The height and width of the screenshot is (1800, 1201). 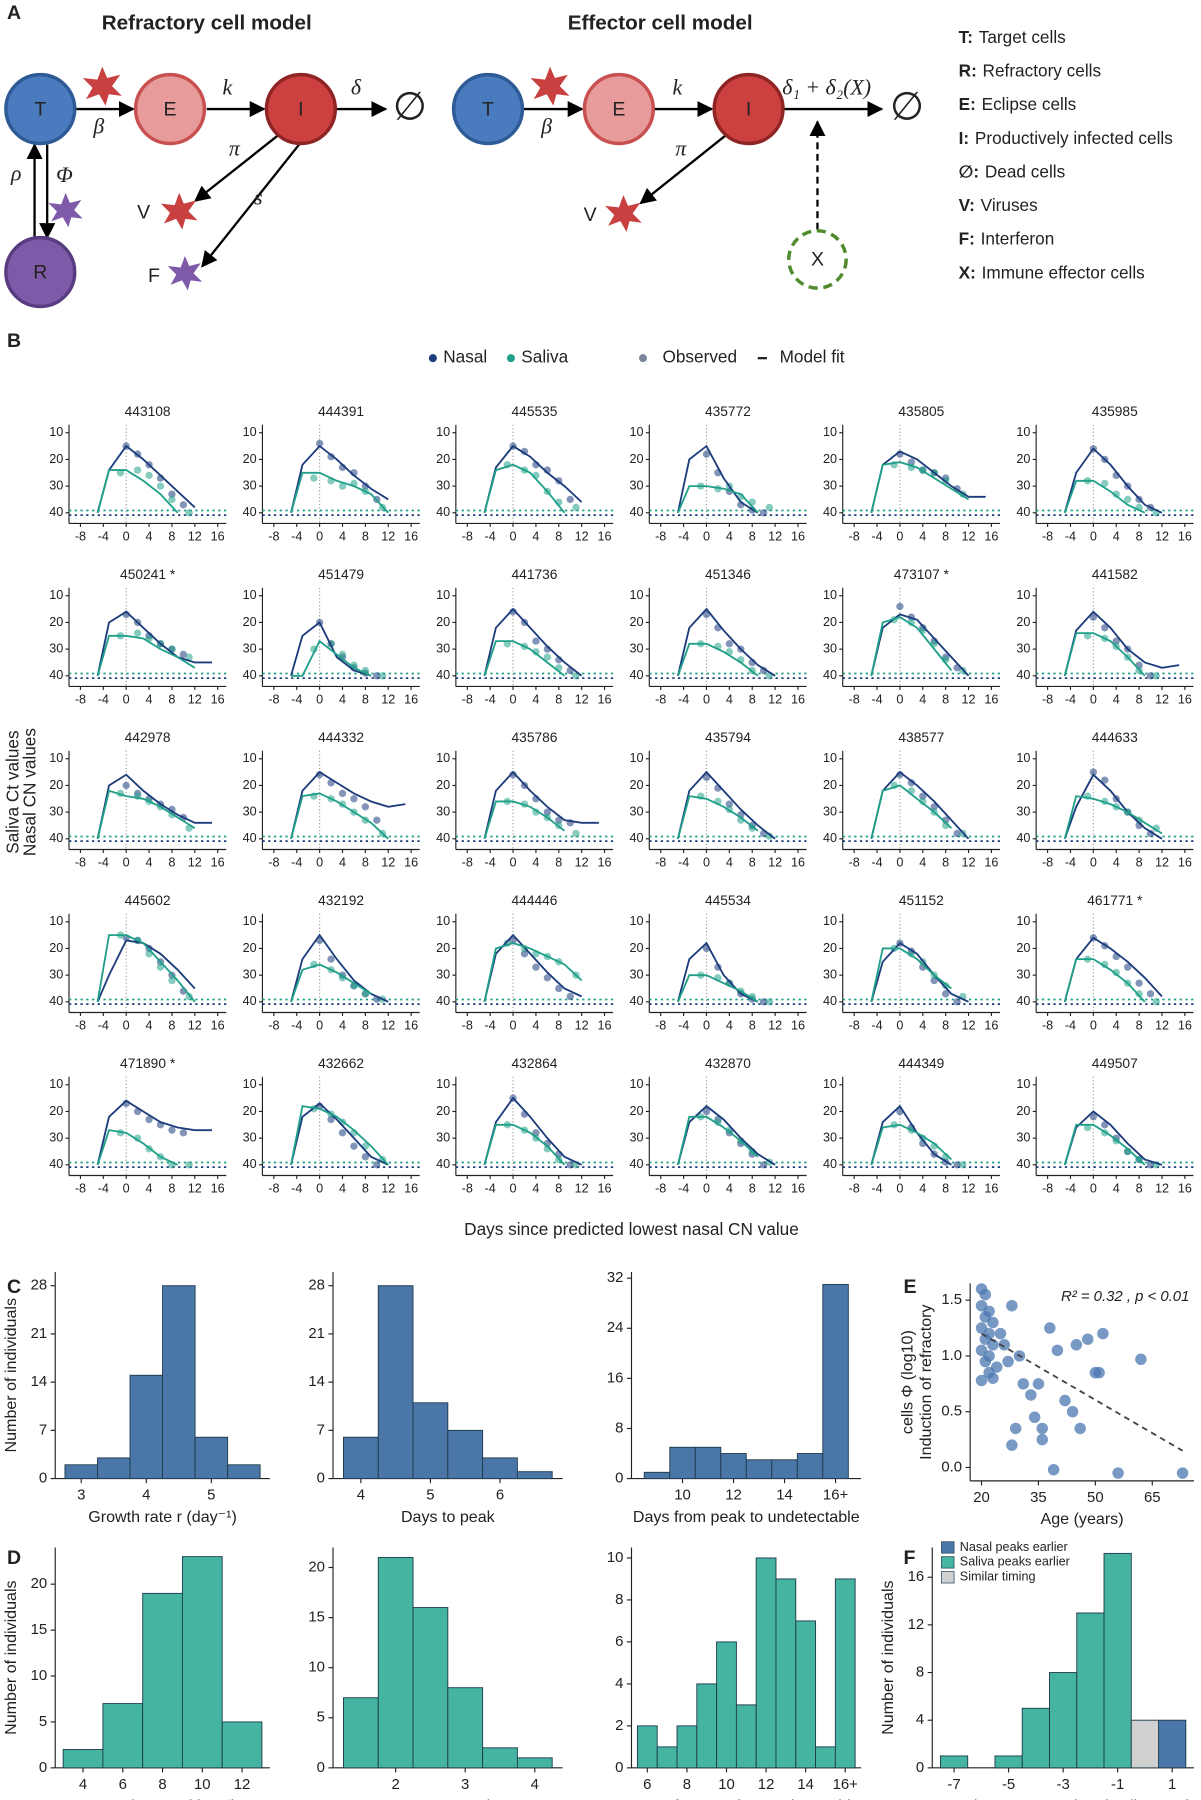 I want to click on x-tick-label: -1, so click(x=1117, y=1784).